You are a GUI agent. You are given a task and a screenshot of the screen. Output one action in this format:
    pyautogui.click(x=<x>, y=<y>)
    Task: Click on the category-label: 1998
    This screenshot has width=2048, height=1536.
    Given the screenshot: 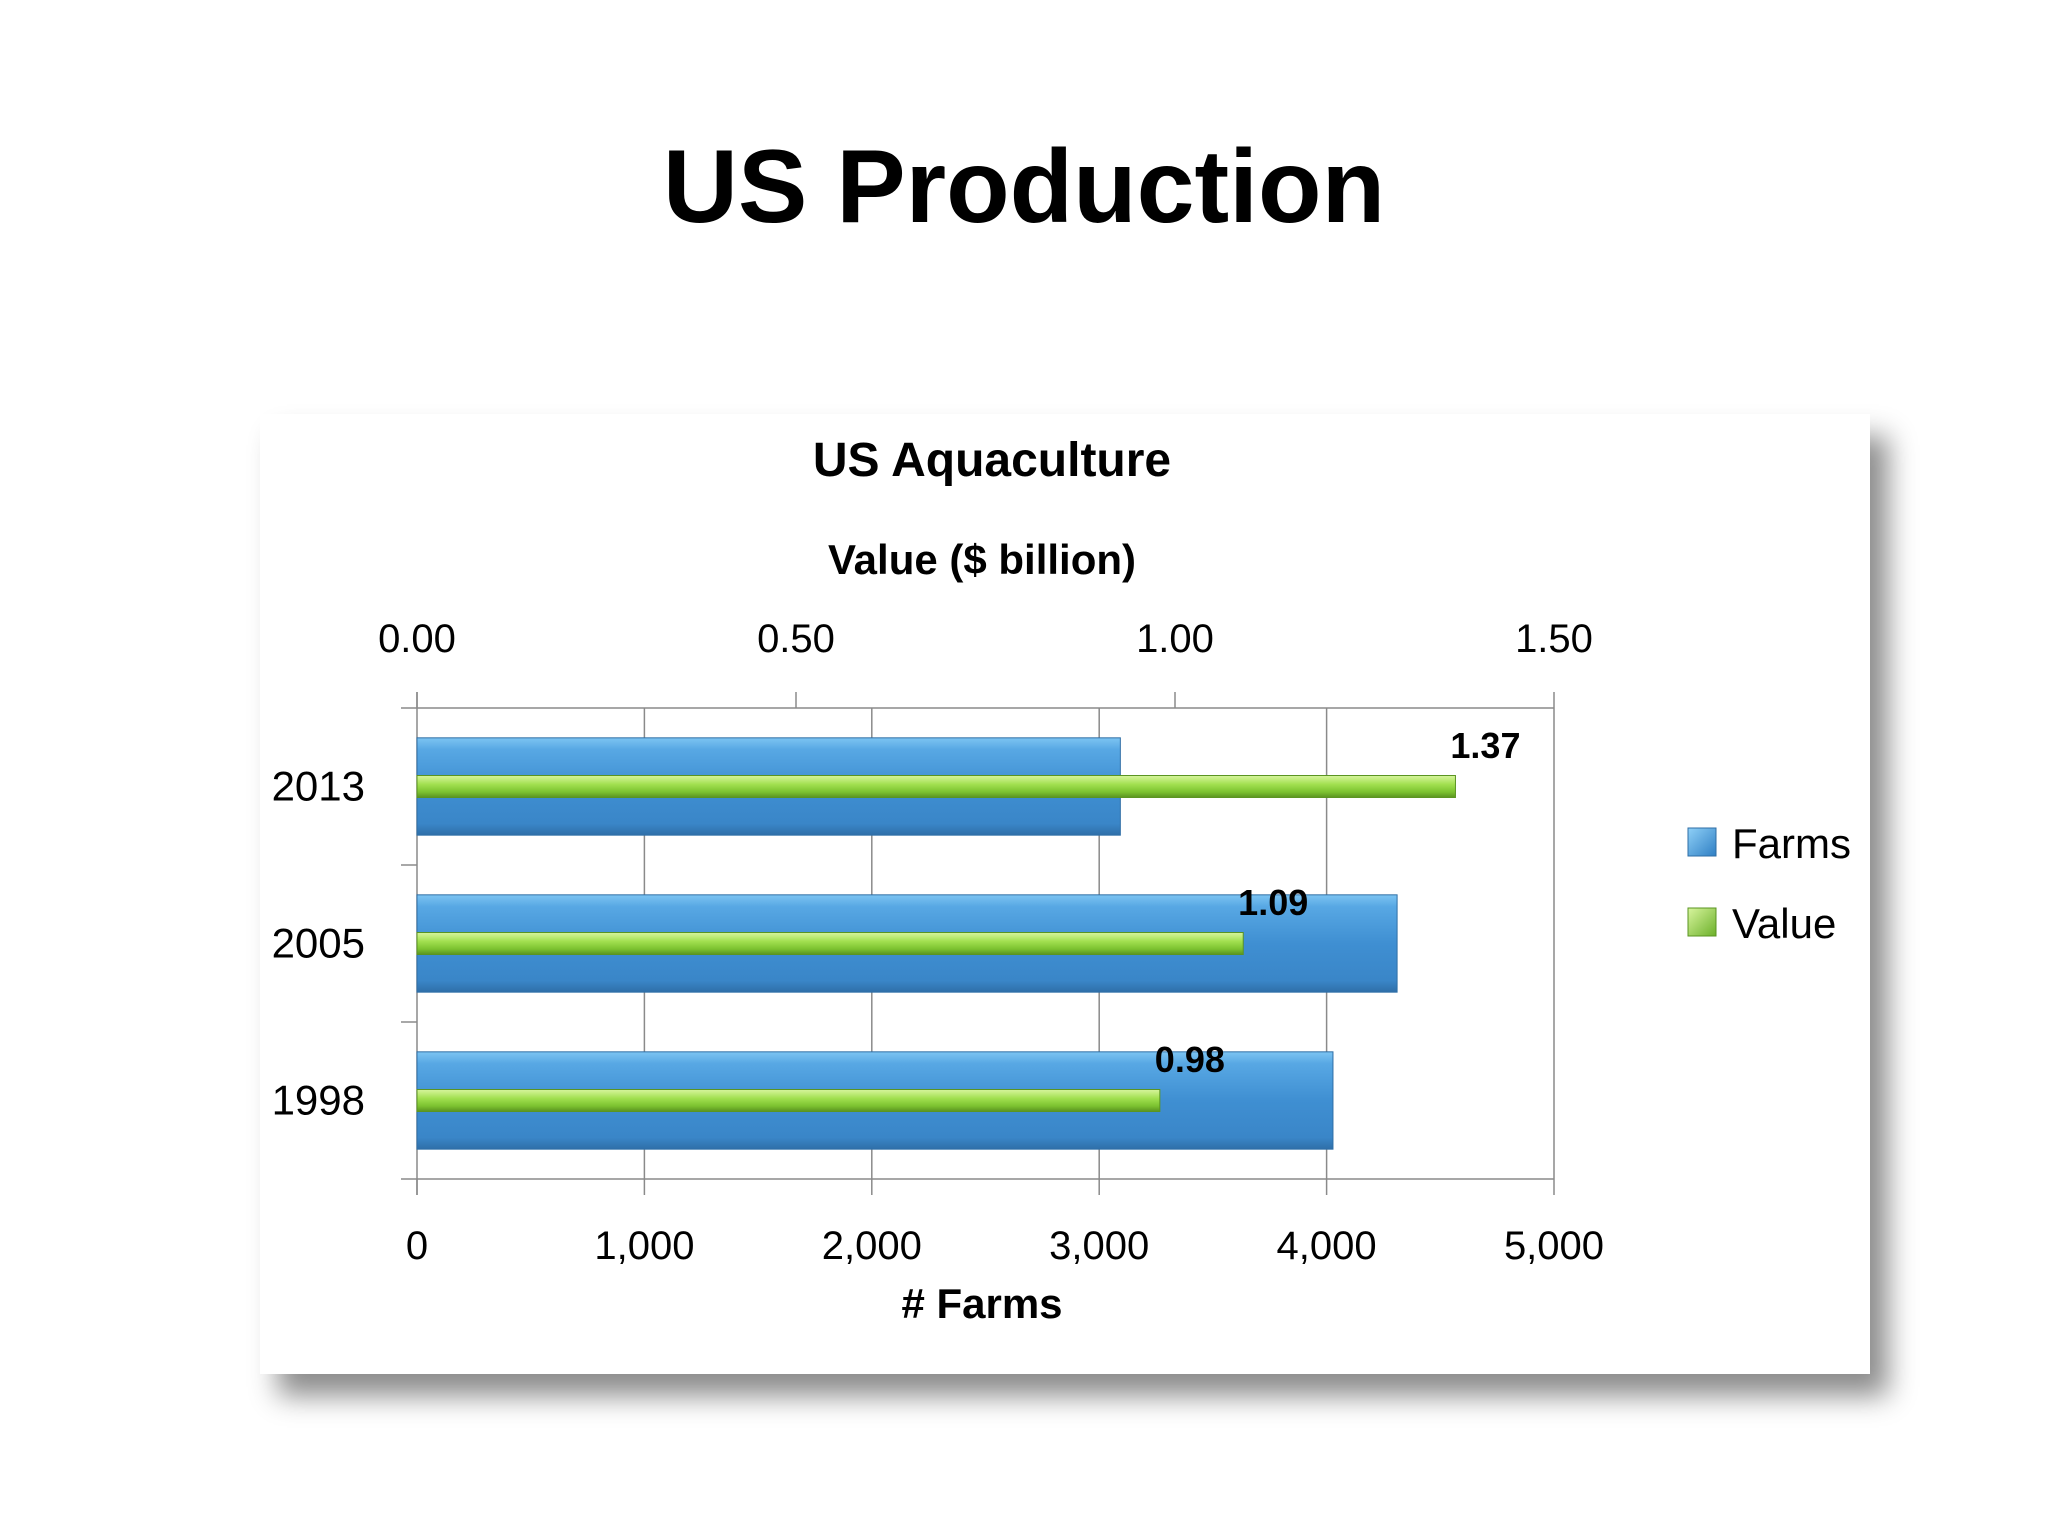 What is the action you would take?
    pyautogui.click(x=318, y=1100)
    